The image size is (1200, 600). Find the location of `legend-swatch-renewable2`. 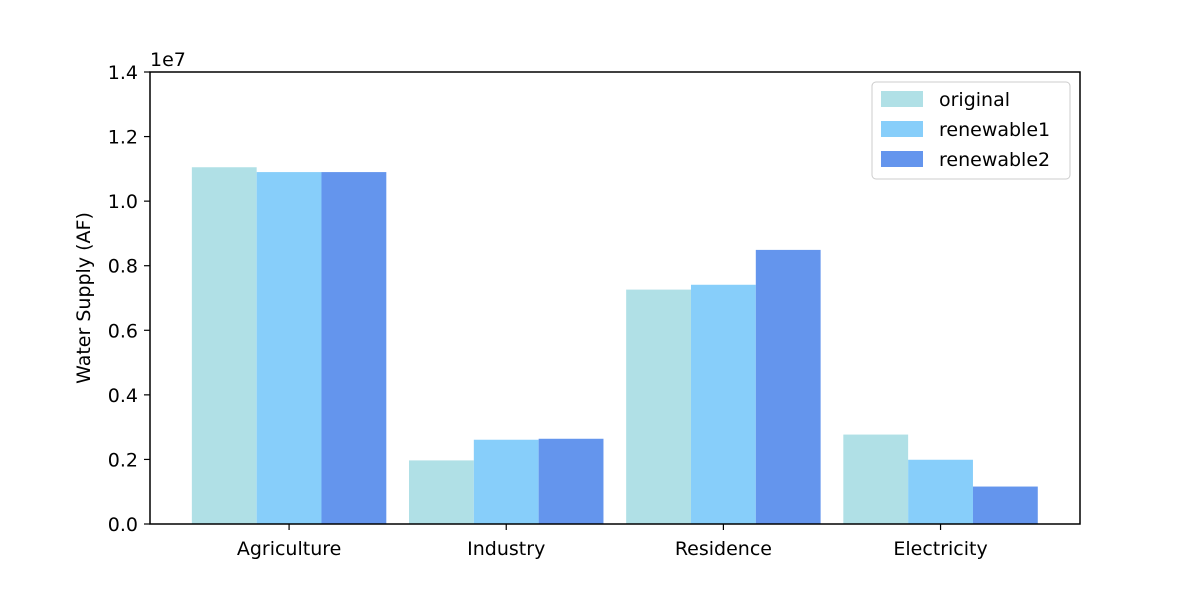

legend-swatch-renewable2 is located at coordinates (902, 159).